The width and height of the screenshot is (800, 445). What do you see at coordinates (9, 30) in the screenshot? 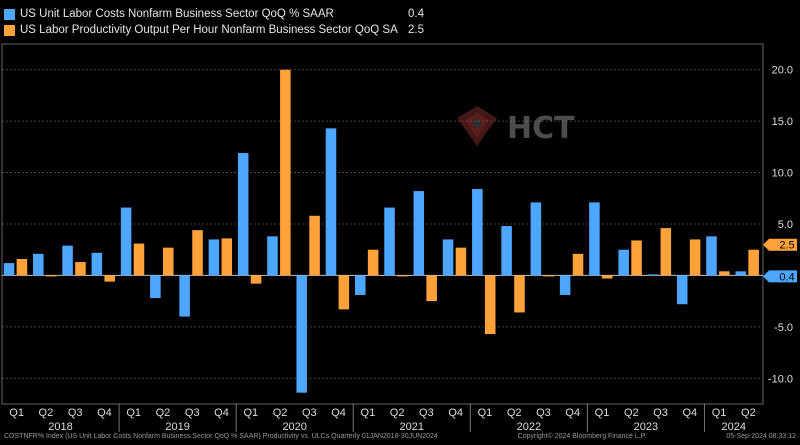
I see `legend-swatch-orange` at bounding box center [9, 30].